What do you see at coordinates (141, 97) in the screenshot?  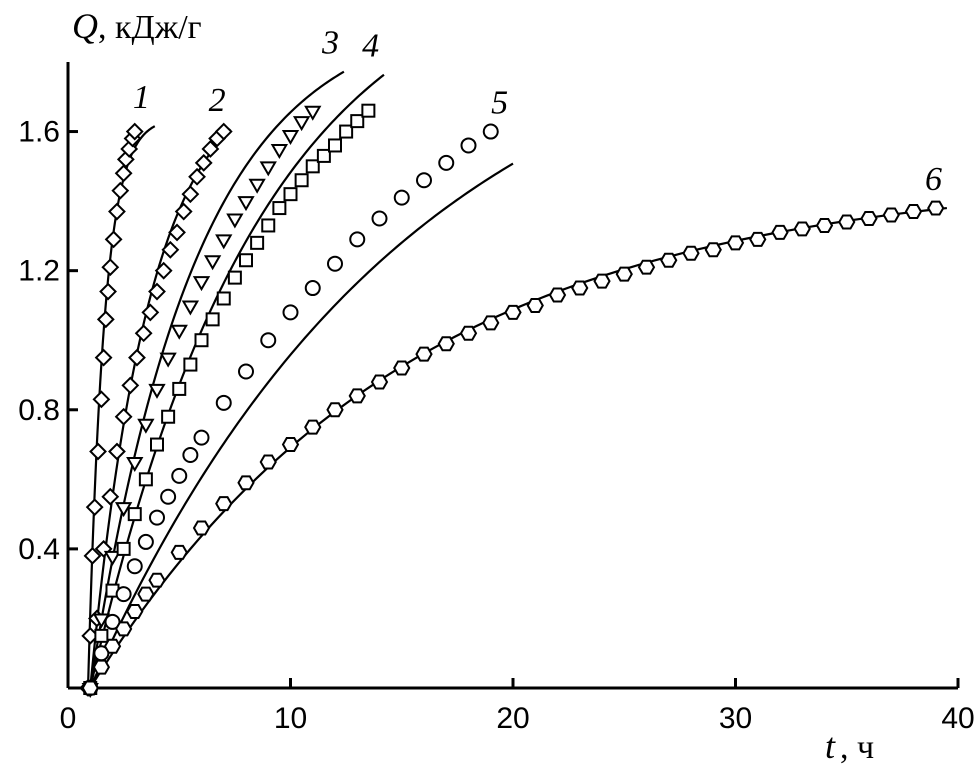 I see `series-label-1: 1` at bounding box center [141, 97].